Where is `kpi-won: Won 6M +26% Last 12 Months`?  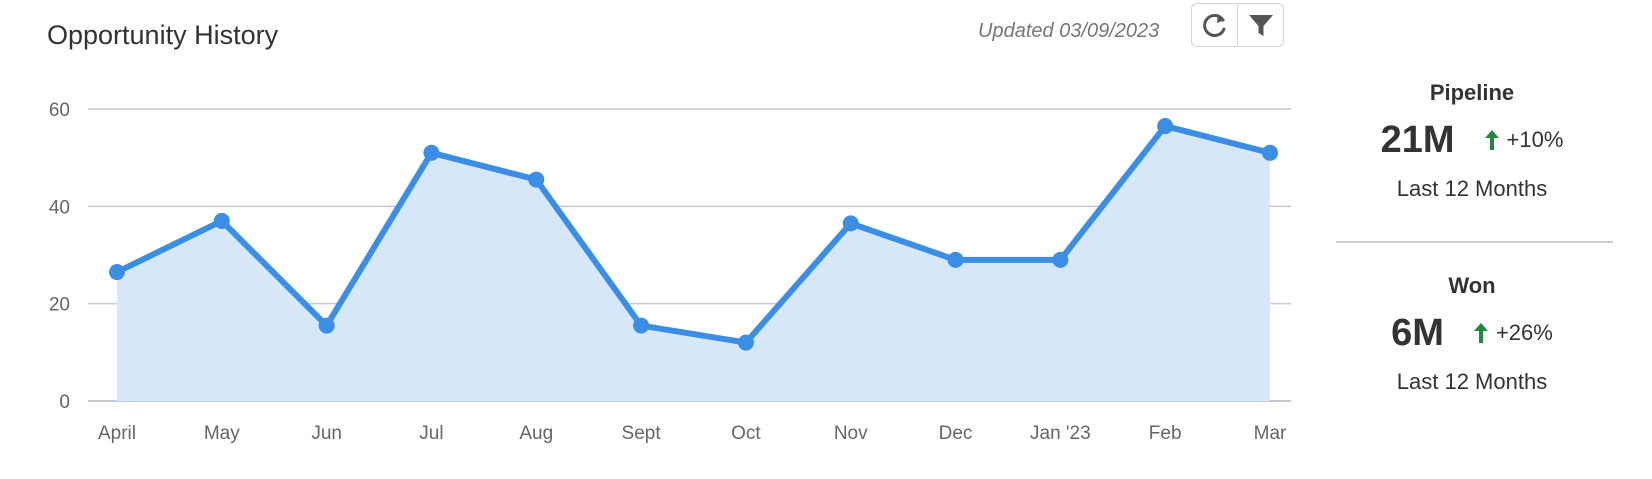 kpi-won: Won 6M +26% Last 12 Months is located at coordinates (1472, 334).